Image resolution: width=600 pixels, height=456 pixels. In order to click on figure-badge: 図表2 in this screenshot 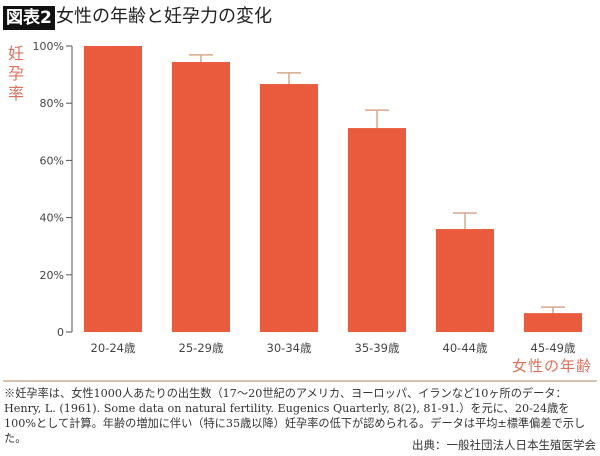, I will do `click(29, 18)`.